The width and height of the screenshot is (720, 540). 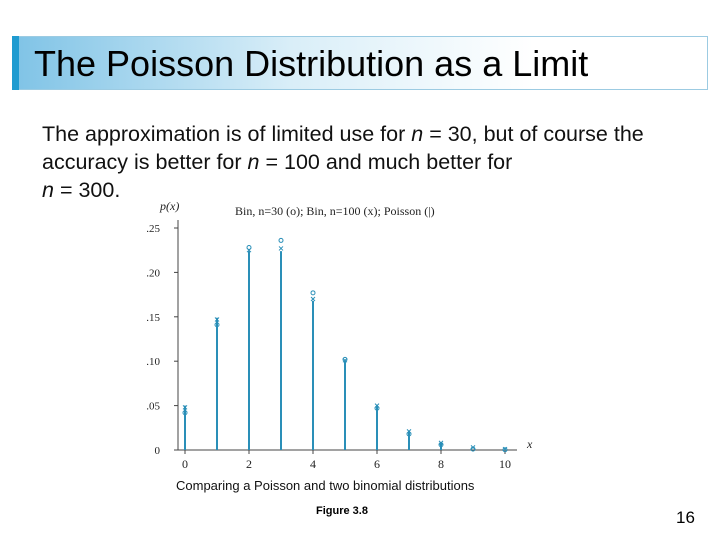 What do you see at coordinates (158, 451) in the screenshot?
I see `y-tick-label: 0` at bounding box center [158, 451].